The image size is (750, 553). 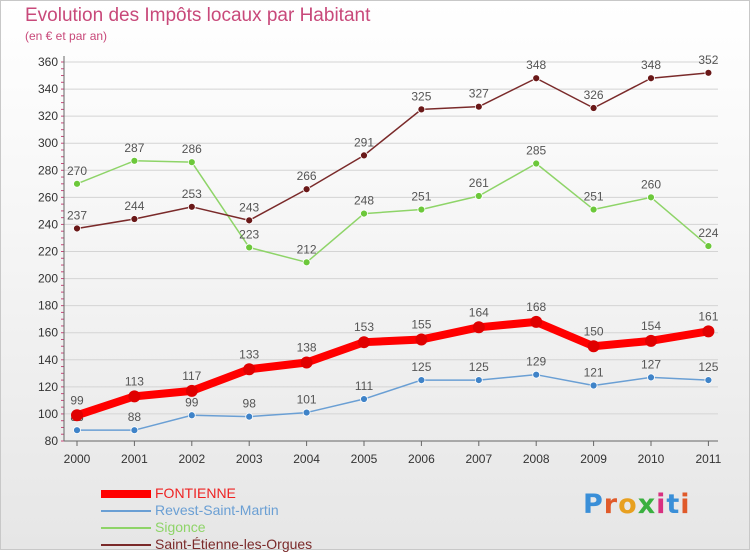 I want to click on data-label-sigonce: 286, so click(x=192, y=149).